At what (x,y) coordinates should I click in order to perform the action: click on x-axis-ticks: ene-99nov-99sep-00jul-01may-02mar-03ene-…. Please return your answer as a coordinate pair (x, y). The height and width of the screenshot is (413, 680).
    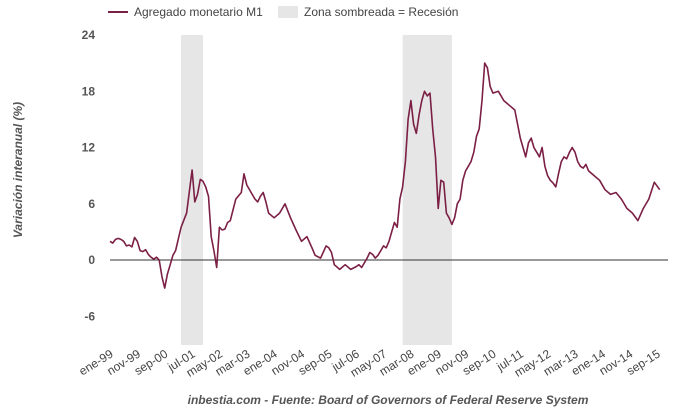
    Looking at the image, I should click on (369, 362).